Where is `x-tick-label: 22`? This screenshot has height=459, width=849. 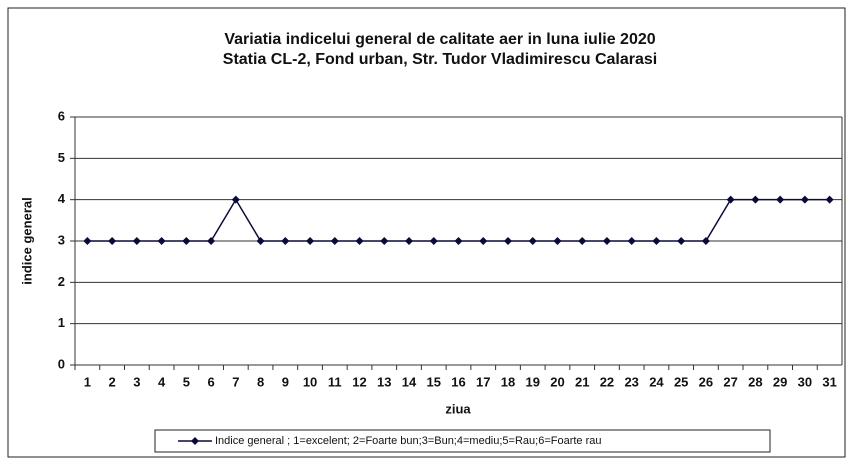 x-tick-label: 22 is located at coordinates (607, 381).